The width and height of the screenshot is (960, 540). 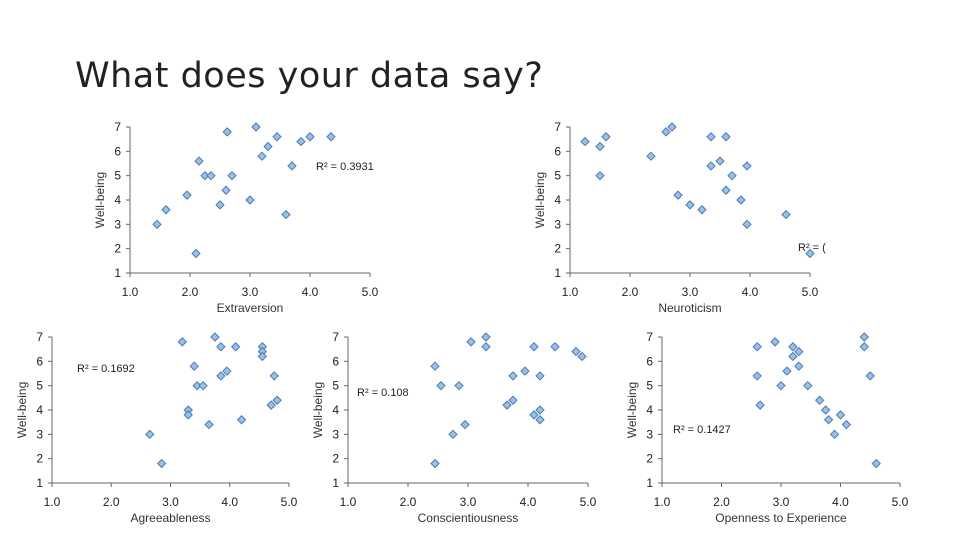 I want to click on openness-to-experience-y-axis-label: Well-being, so click(x=632, y=410).